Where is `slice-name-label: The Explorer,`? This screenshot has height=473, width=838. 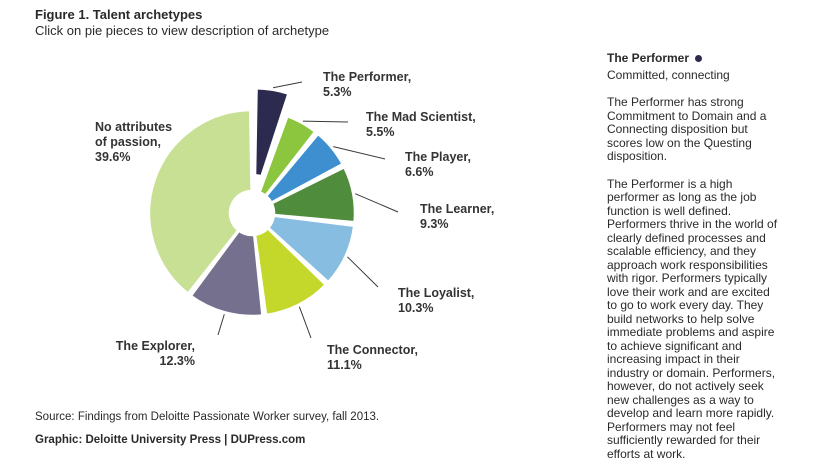
slice-name-label: The Explorer, is located at coordinates (155, 346).